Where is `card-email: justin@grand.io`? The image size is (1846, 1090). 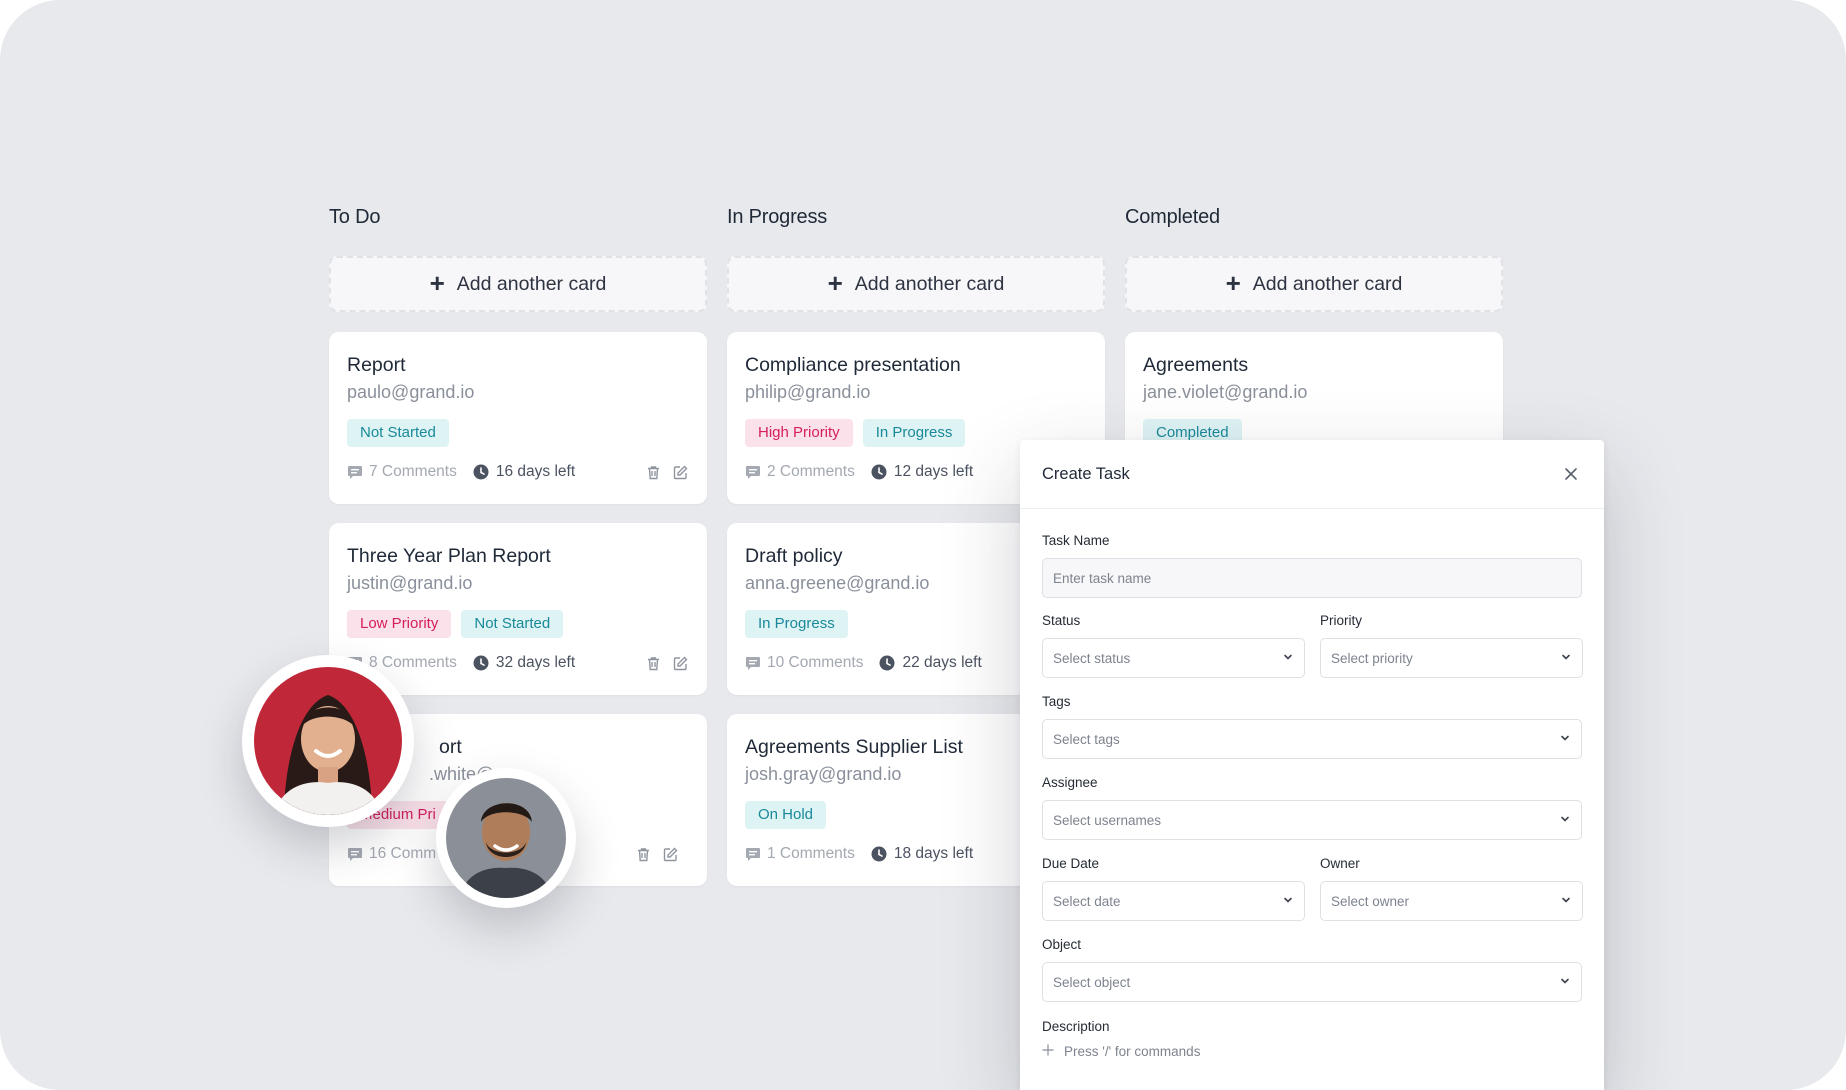 card-email: justin@grand.io is located at coordinates (410, 583).